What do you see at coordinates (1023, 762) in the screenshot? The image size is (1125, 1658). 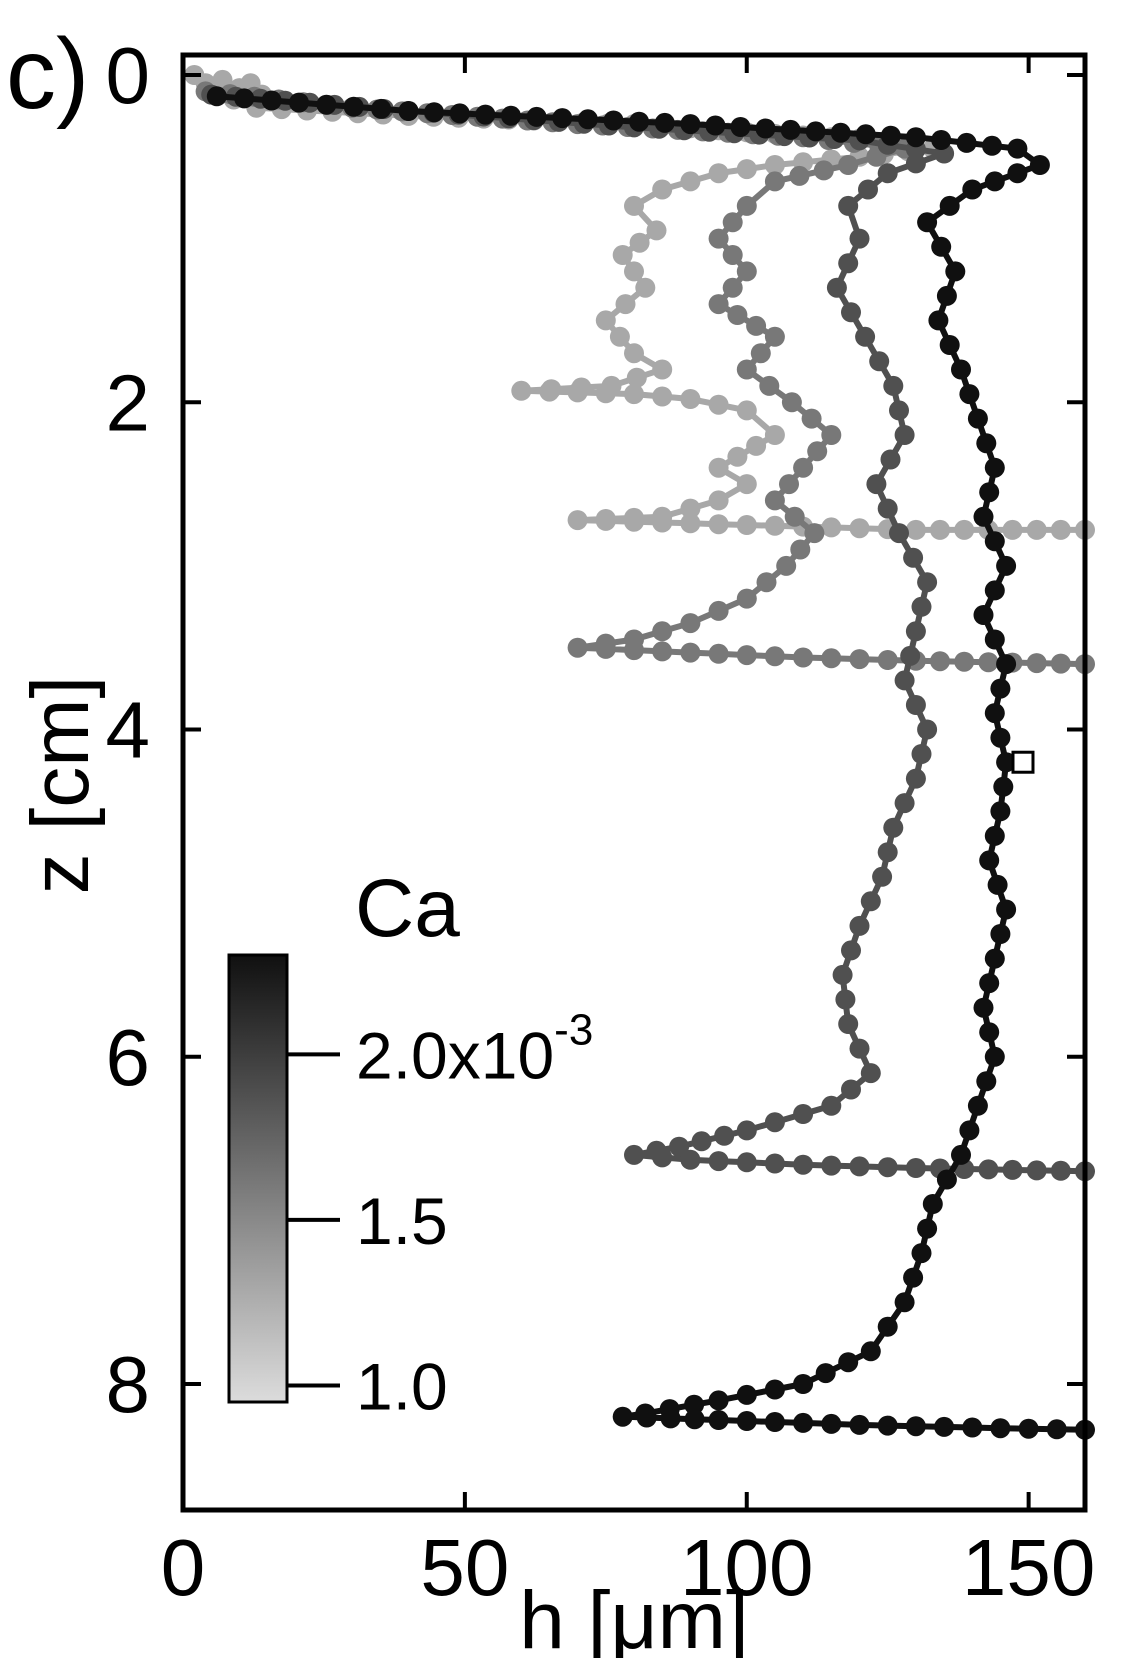 I see `marker-square` at bounding box center [1023, 762].